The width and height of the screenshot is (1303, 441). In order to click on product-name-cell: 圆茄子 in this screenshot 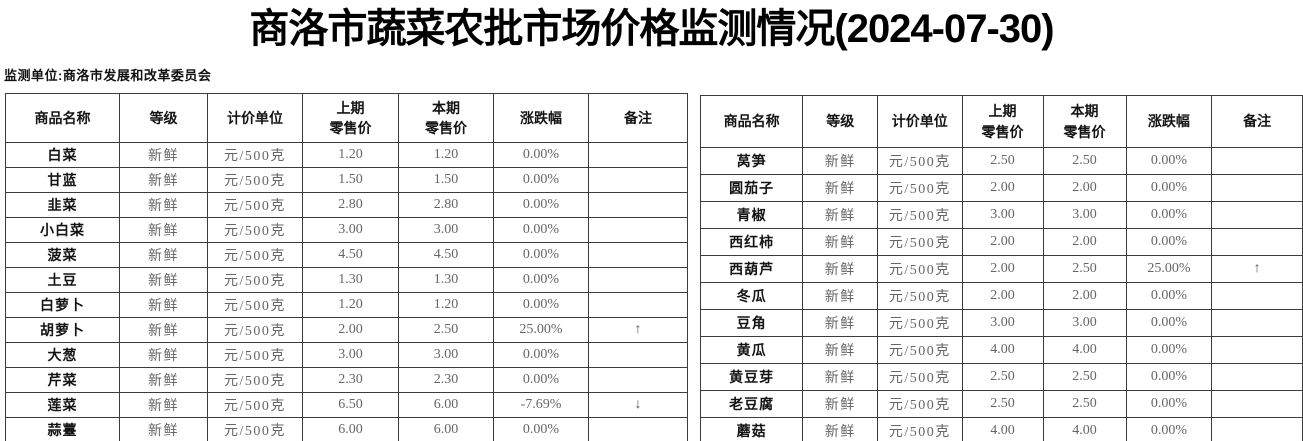, I will do `click(751, 188)`.